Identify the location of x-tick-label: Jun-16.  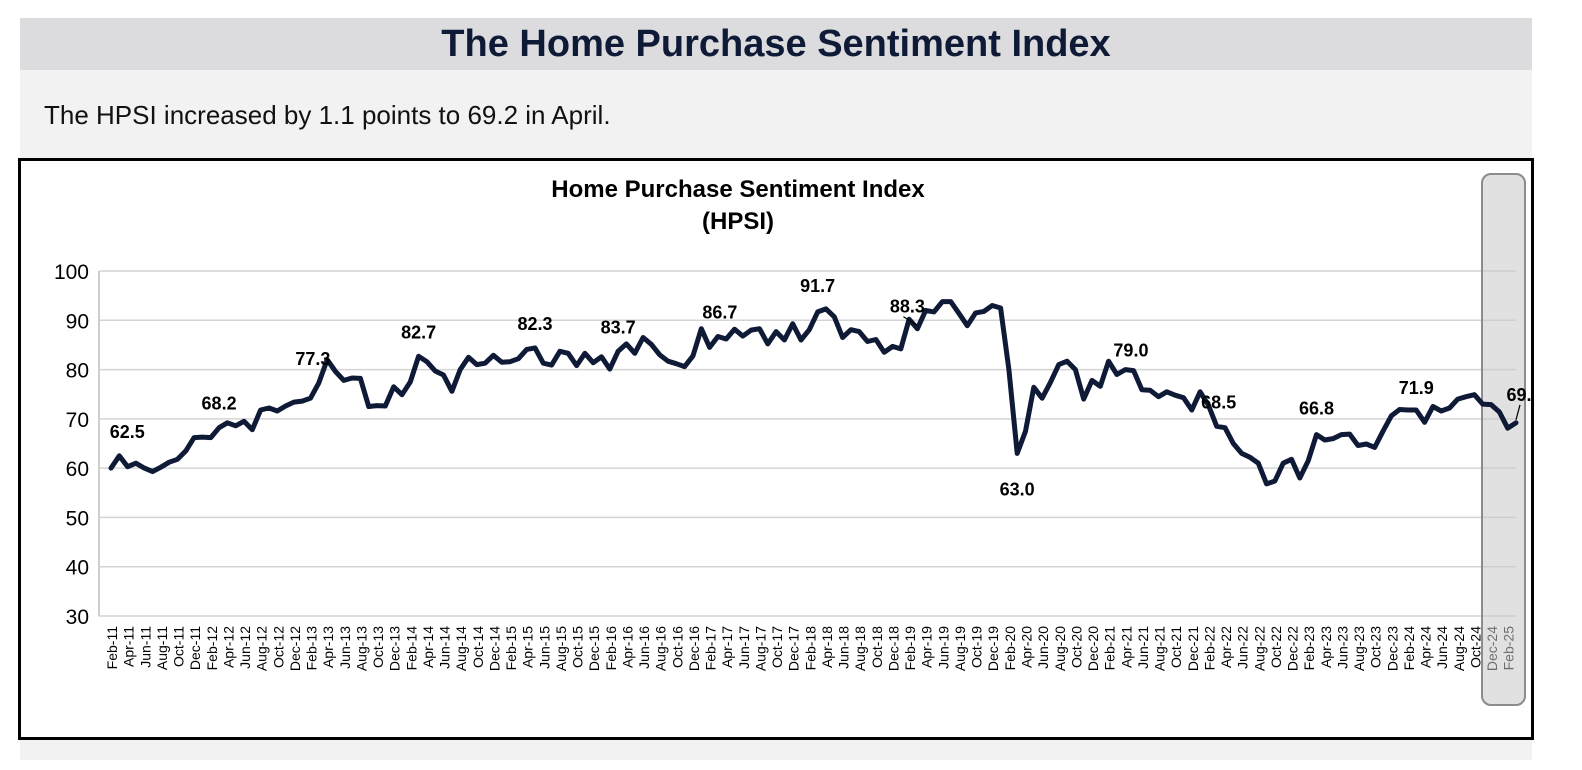
(644, 647).